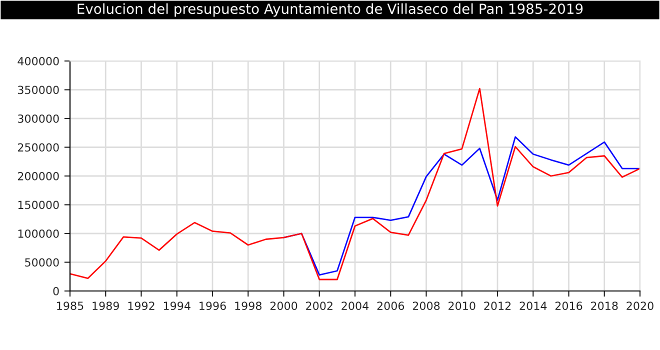 The height and width of the screenshot is (350, 660). I want to click on y-tick-label: 250000, so click(38, 147).